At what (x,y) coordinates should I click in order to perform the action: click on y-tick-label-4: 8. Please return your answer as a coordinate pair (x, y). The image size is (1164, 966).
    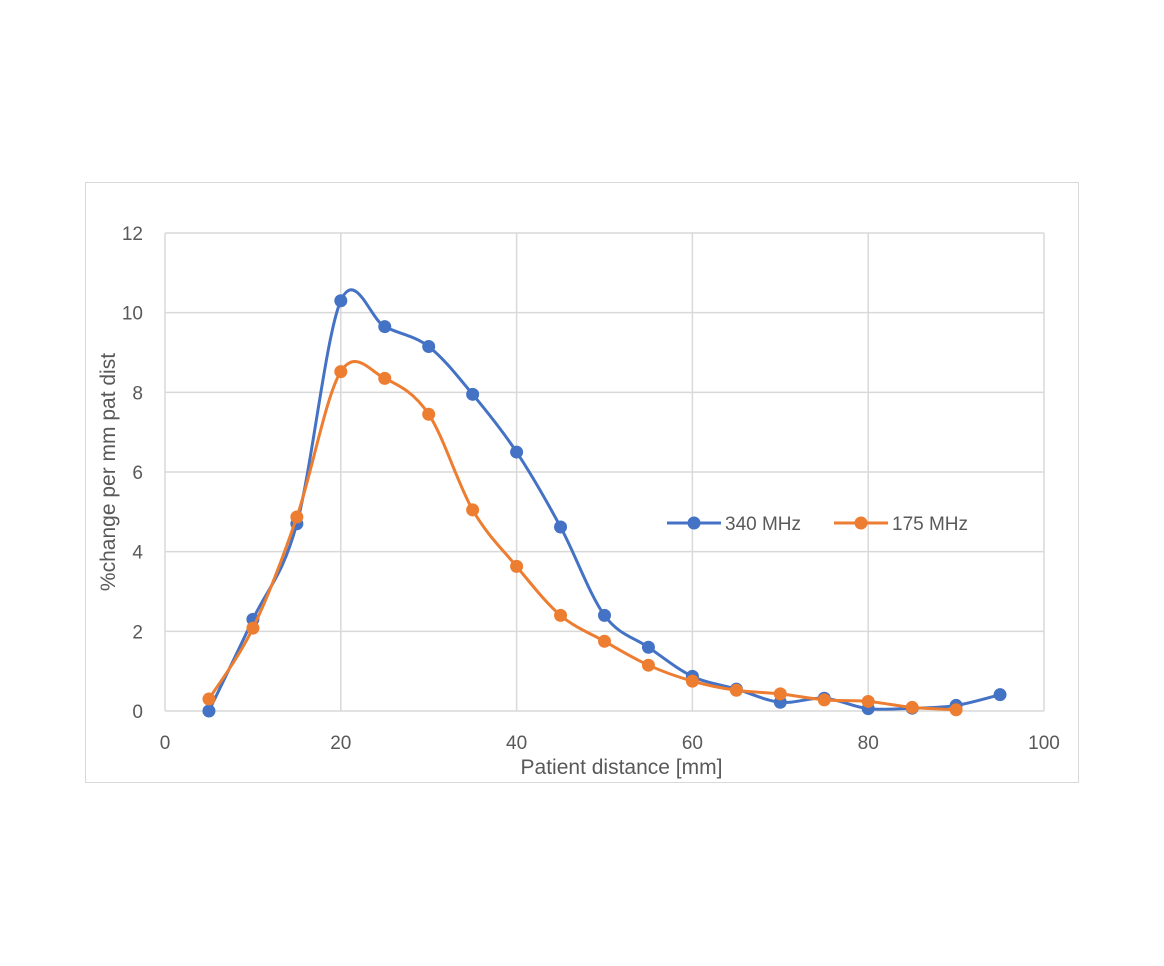
    Looking at the image, I should click on (137, 393).